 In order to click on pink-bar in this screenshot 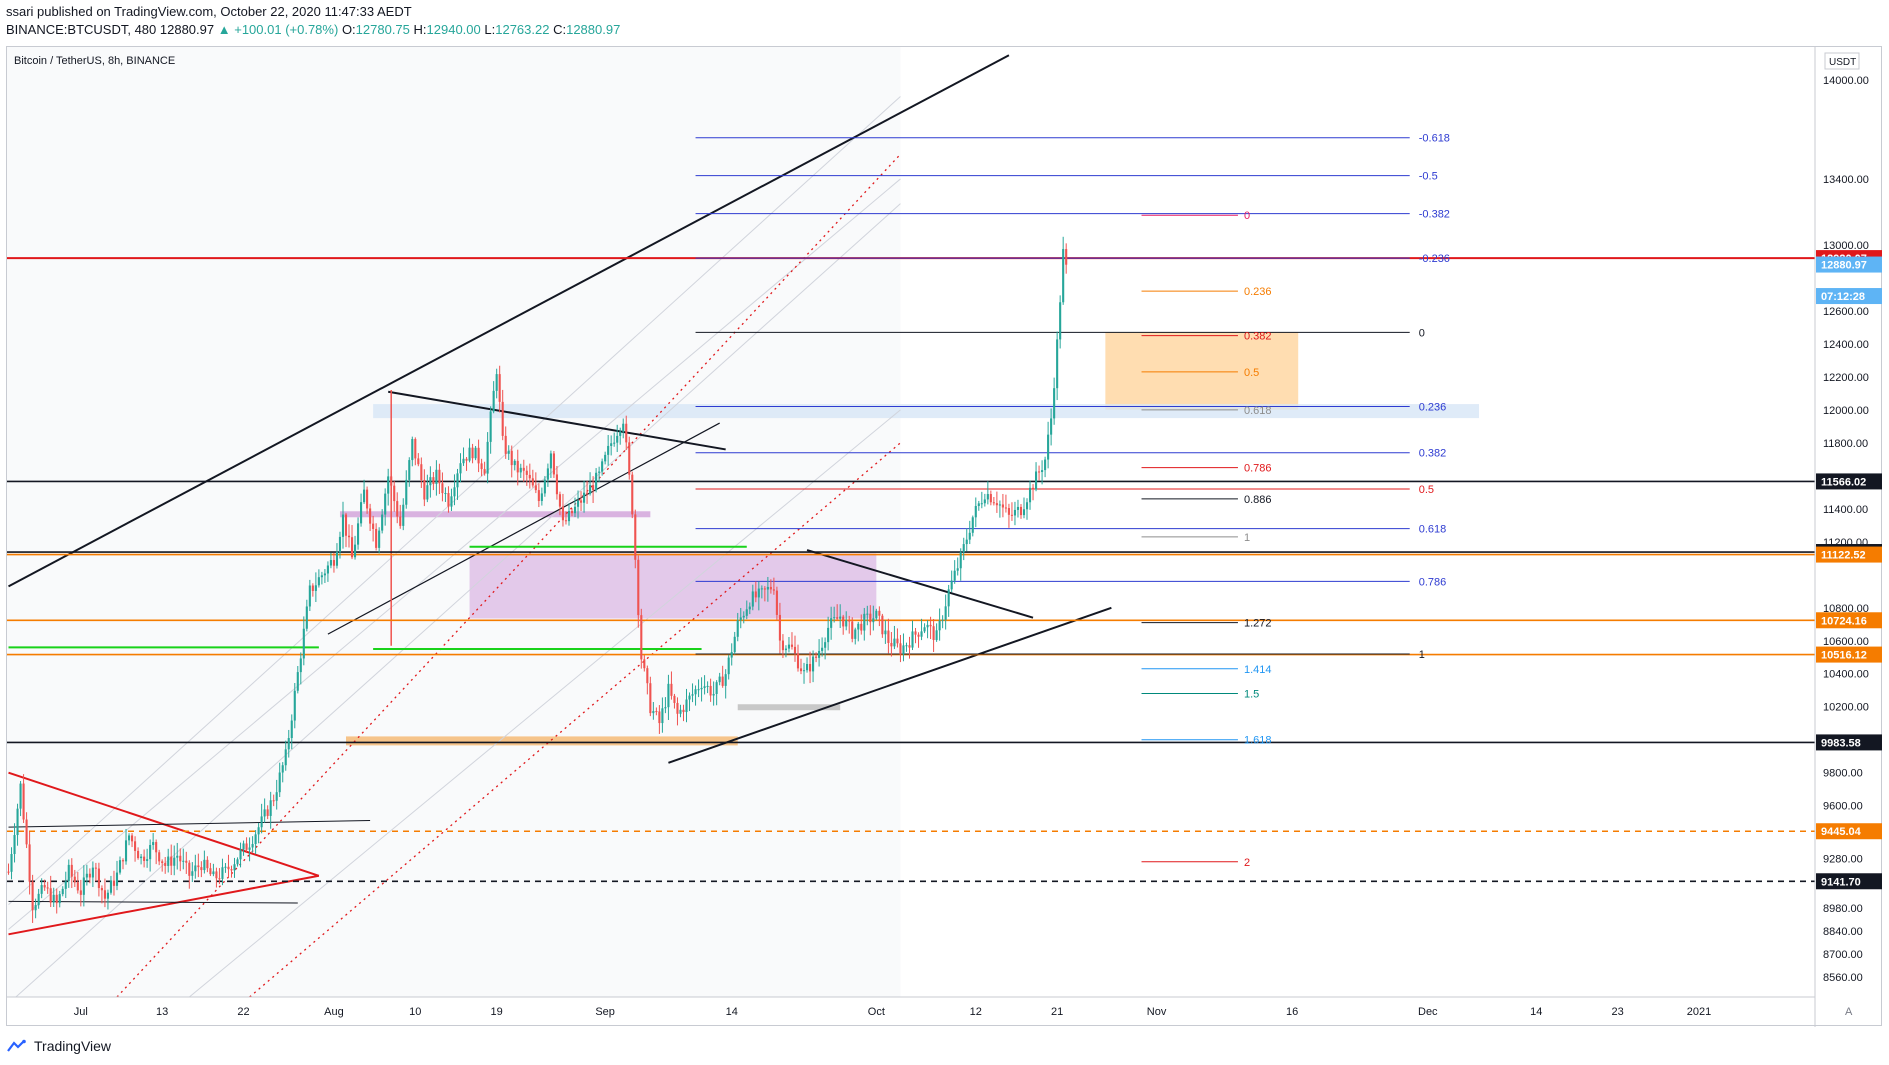, I will do `click(495, 514)`.